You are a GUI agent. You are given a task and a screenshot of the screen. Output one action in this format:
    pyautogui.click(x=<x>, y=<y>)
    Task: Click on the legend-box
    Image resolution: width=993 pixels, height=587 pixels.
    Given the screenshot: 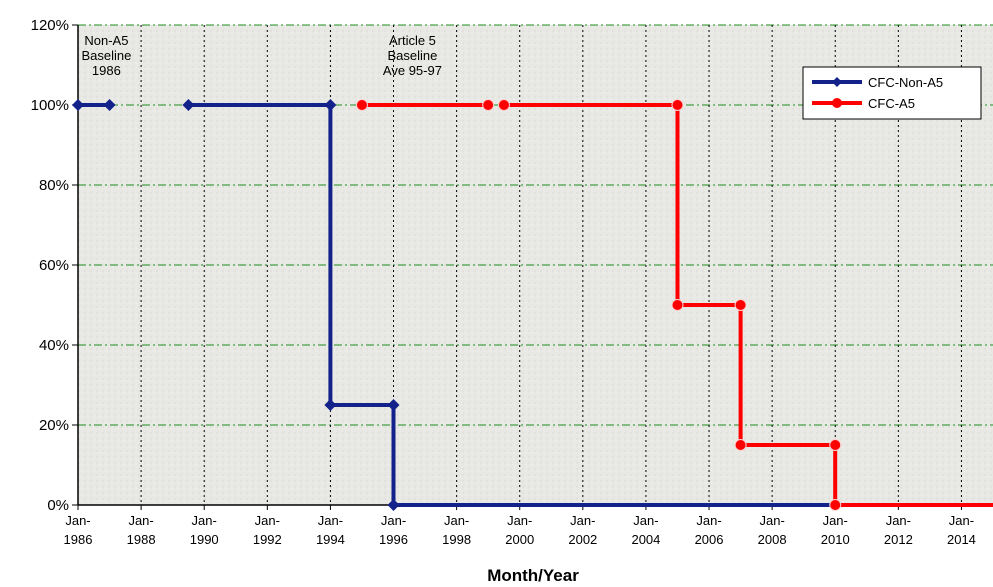 What is the action you would take?
    pyautogui.click(x=892, y=93)
    